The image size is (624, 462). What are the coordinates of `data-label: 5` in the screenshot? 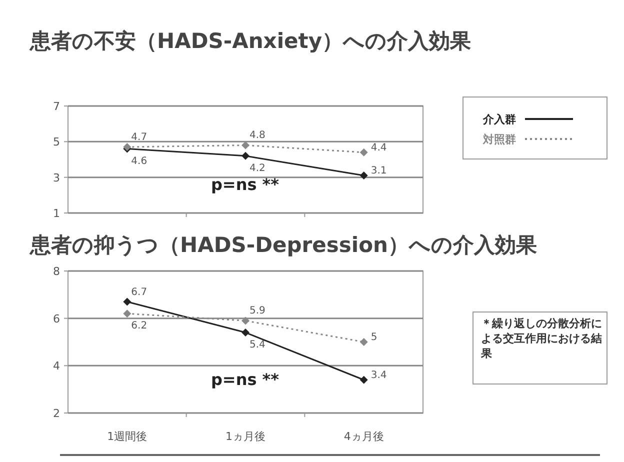 It's located at (374, 337).